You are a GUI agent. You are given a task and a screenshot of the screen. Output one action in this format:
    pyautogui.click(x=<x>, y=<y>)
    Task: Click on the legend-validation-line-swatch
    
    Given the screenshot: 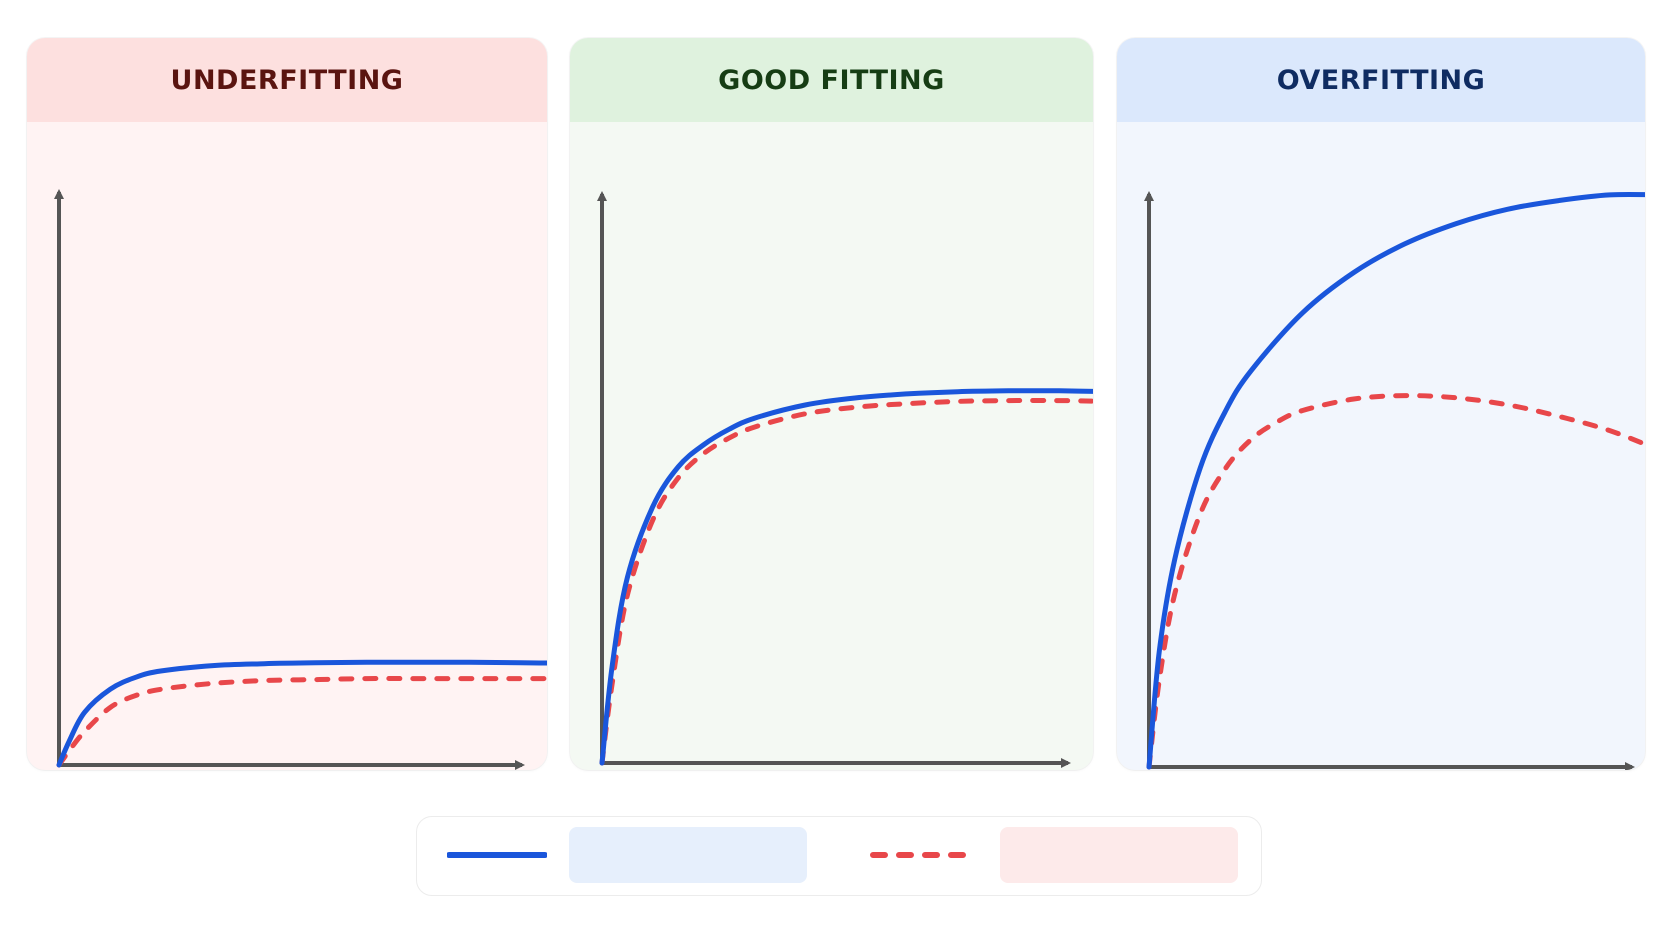 What is the action you would take?
    pyautogui.click(x=924, y=855)
    